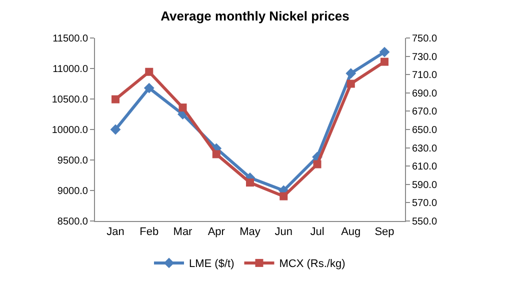  Describe the element at coordinates (250, 232) in the screenshot. I see `x-tick-label: May` at that location.